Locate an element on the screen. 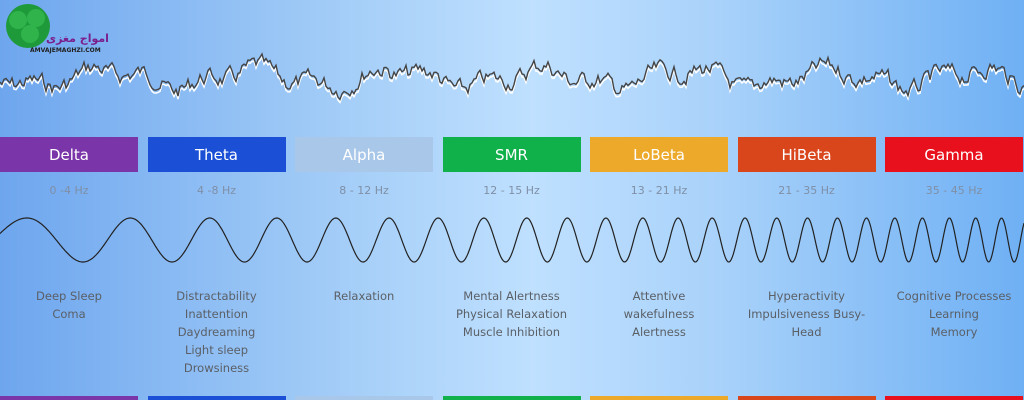  band-label: Theta is located at coordinates (216, 154).